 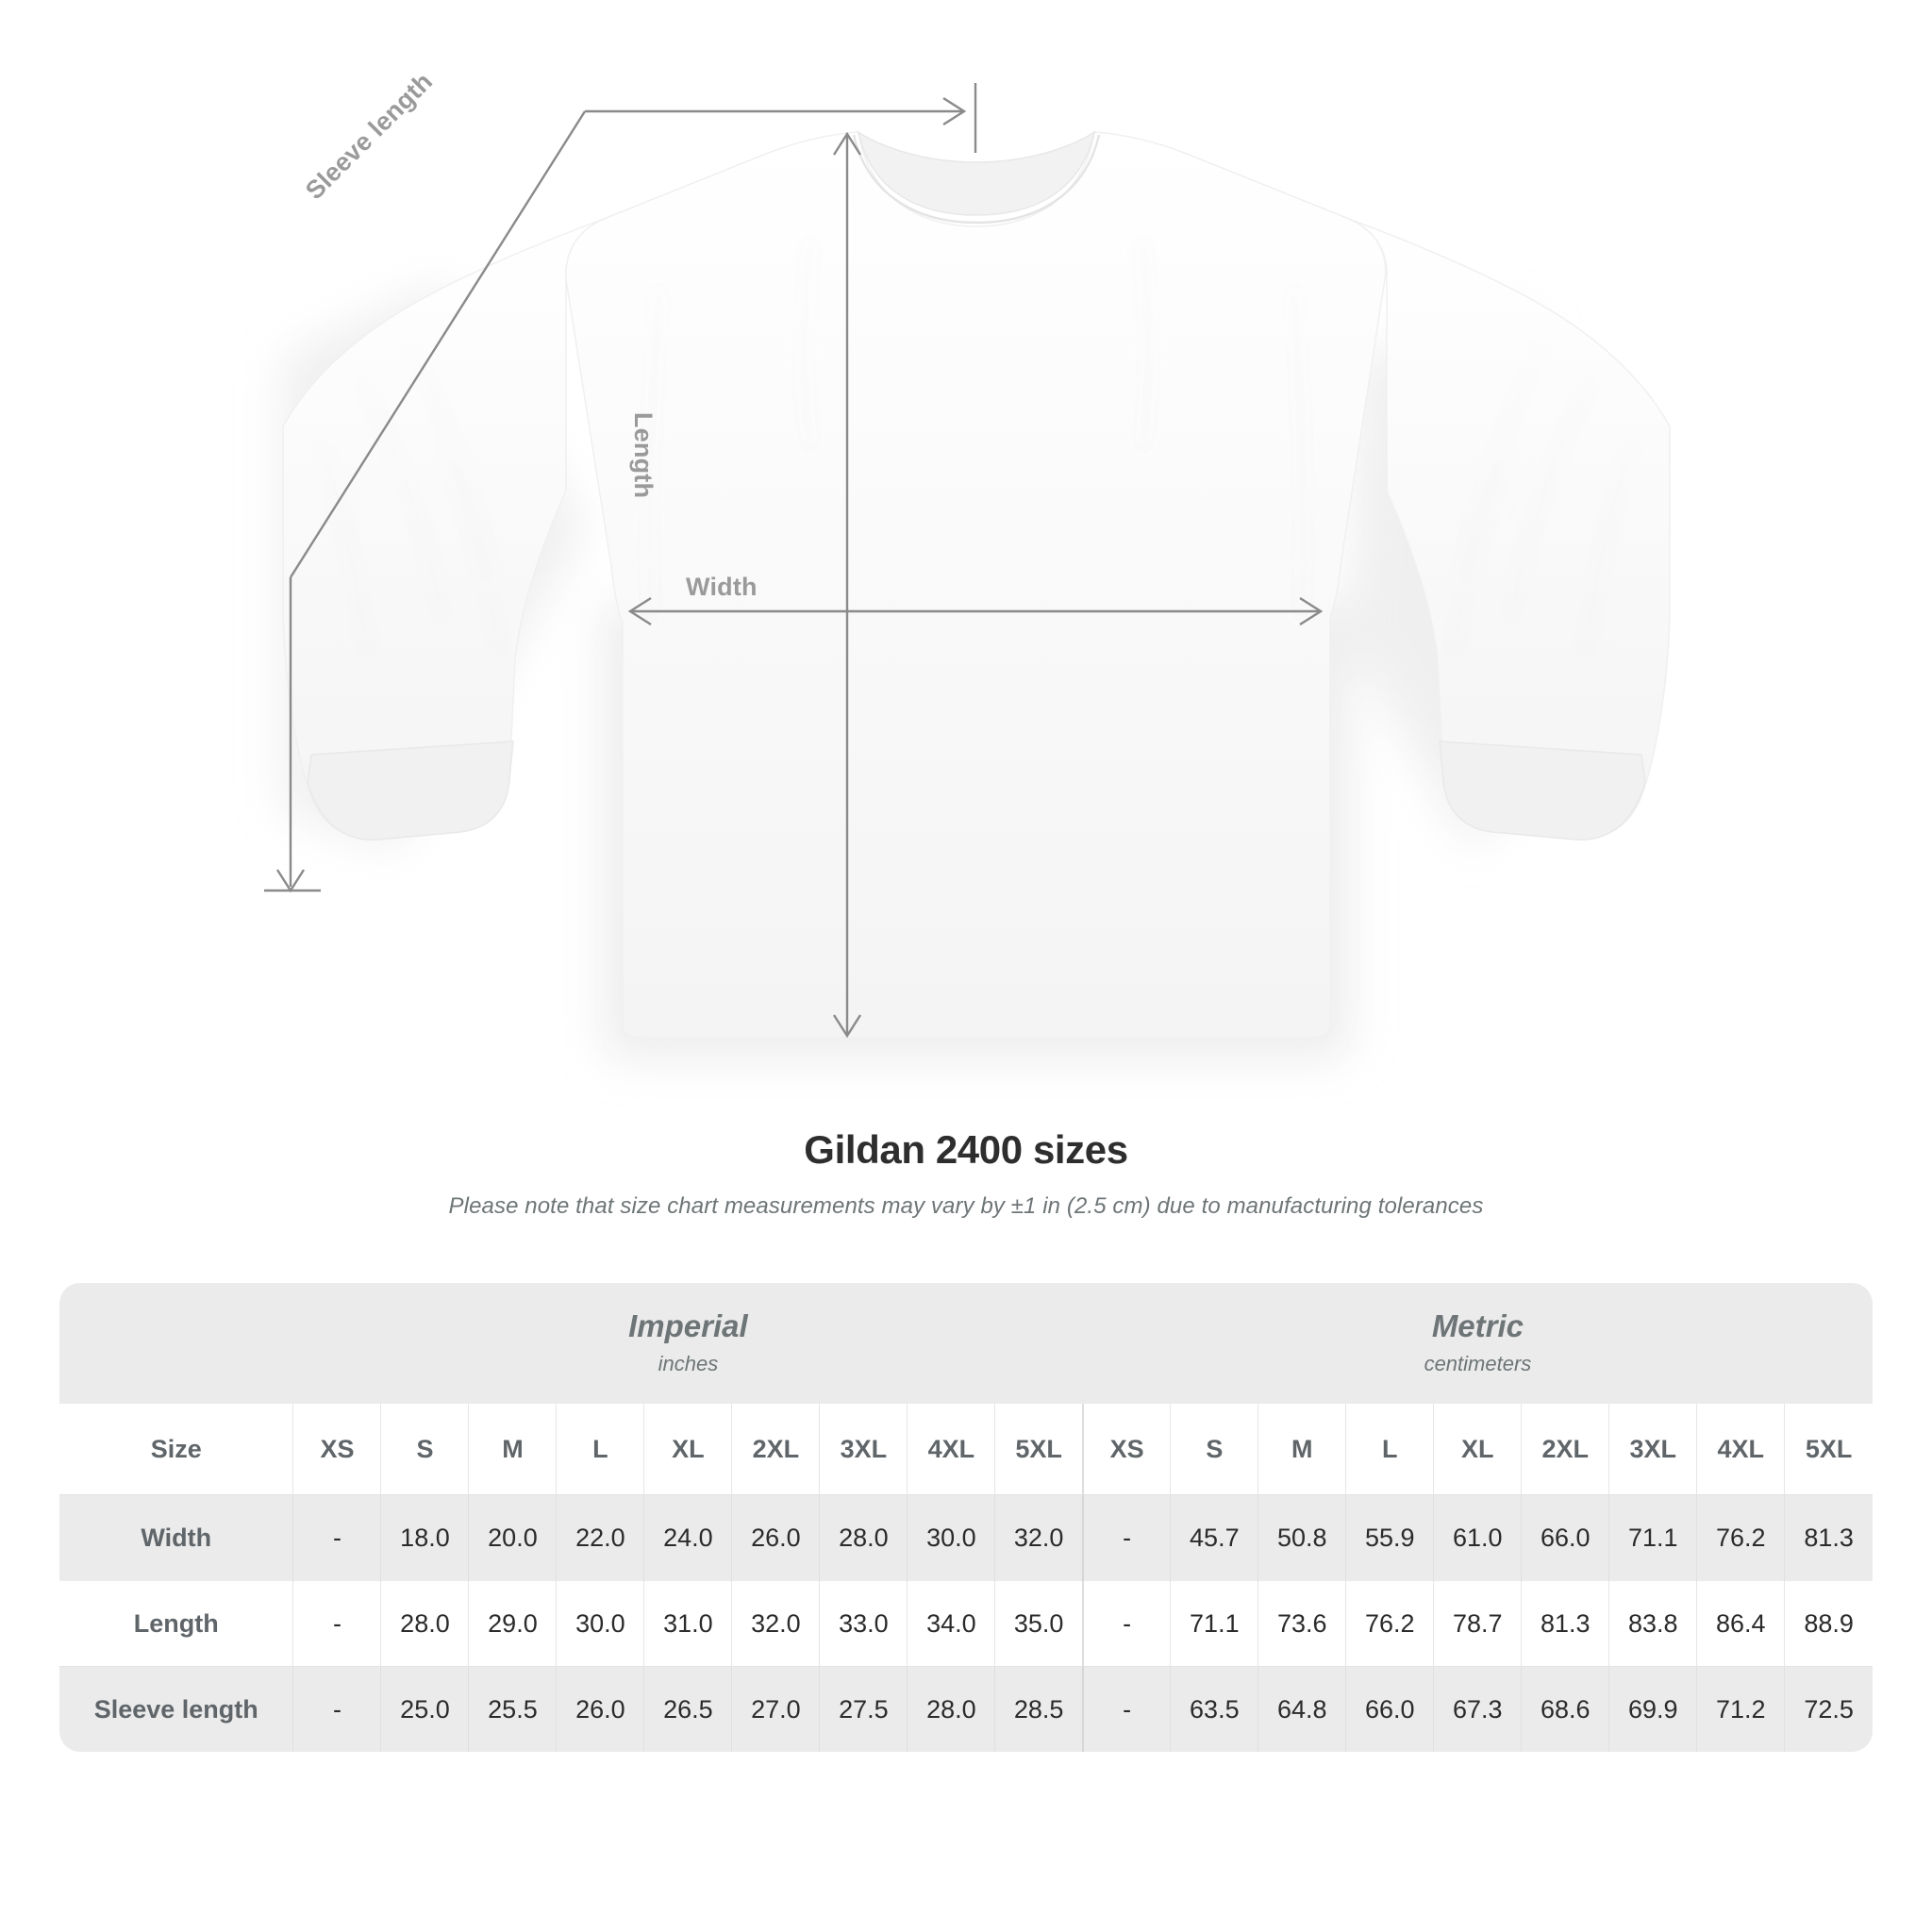 I want to click on cell-width-imperial-s: 18.0, so click(x=424, y=1537).